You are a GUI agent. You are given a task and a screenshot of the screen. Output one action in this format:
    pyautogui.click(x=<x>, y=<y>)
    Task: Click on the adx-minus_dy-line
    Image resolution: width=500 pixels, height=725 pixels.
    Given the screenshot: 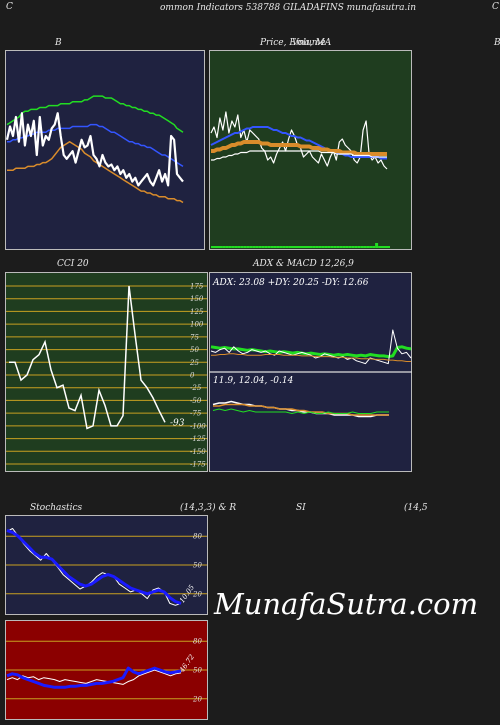 What is the action you would take?
    pyautogui.click(x=311, y=357)
    